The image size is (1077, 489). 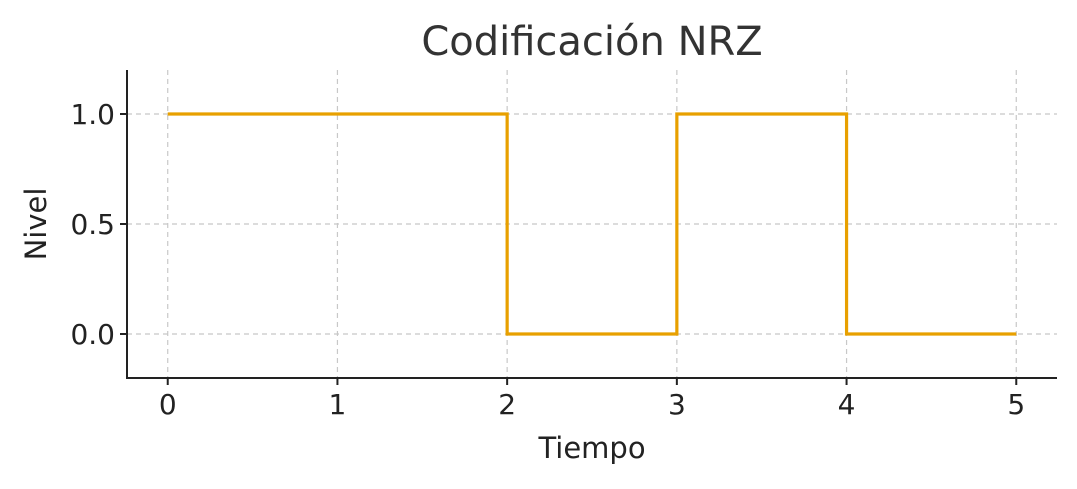 What do you see at coordinates (507, 404) in the screenshot?
I see `x-tick-label: 2` at bounding box center [507, 404].